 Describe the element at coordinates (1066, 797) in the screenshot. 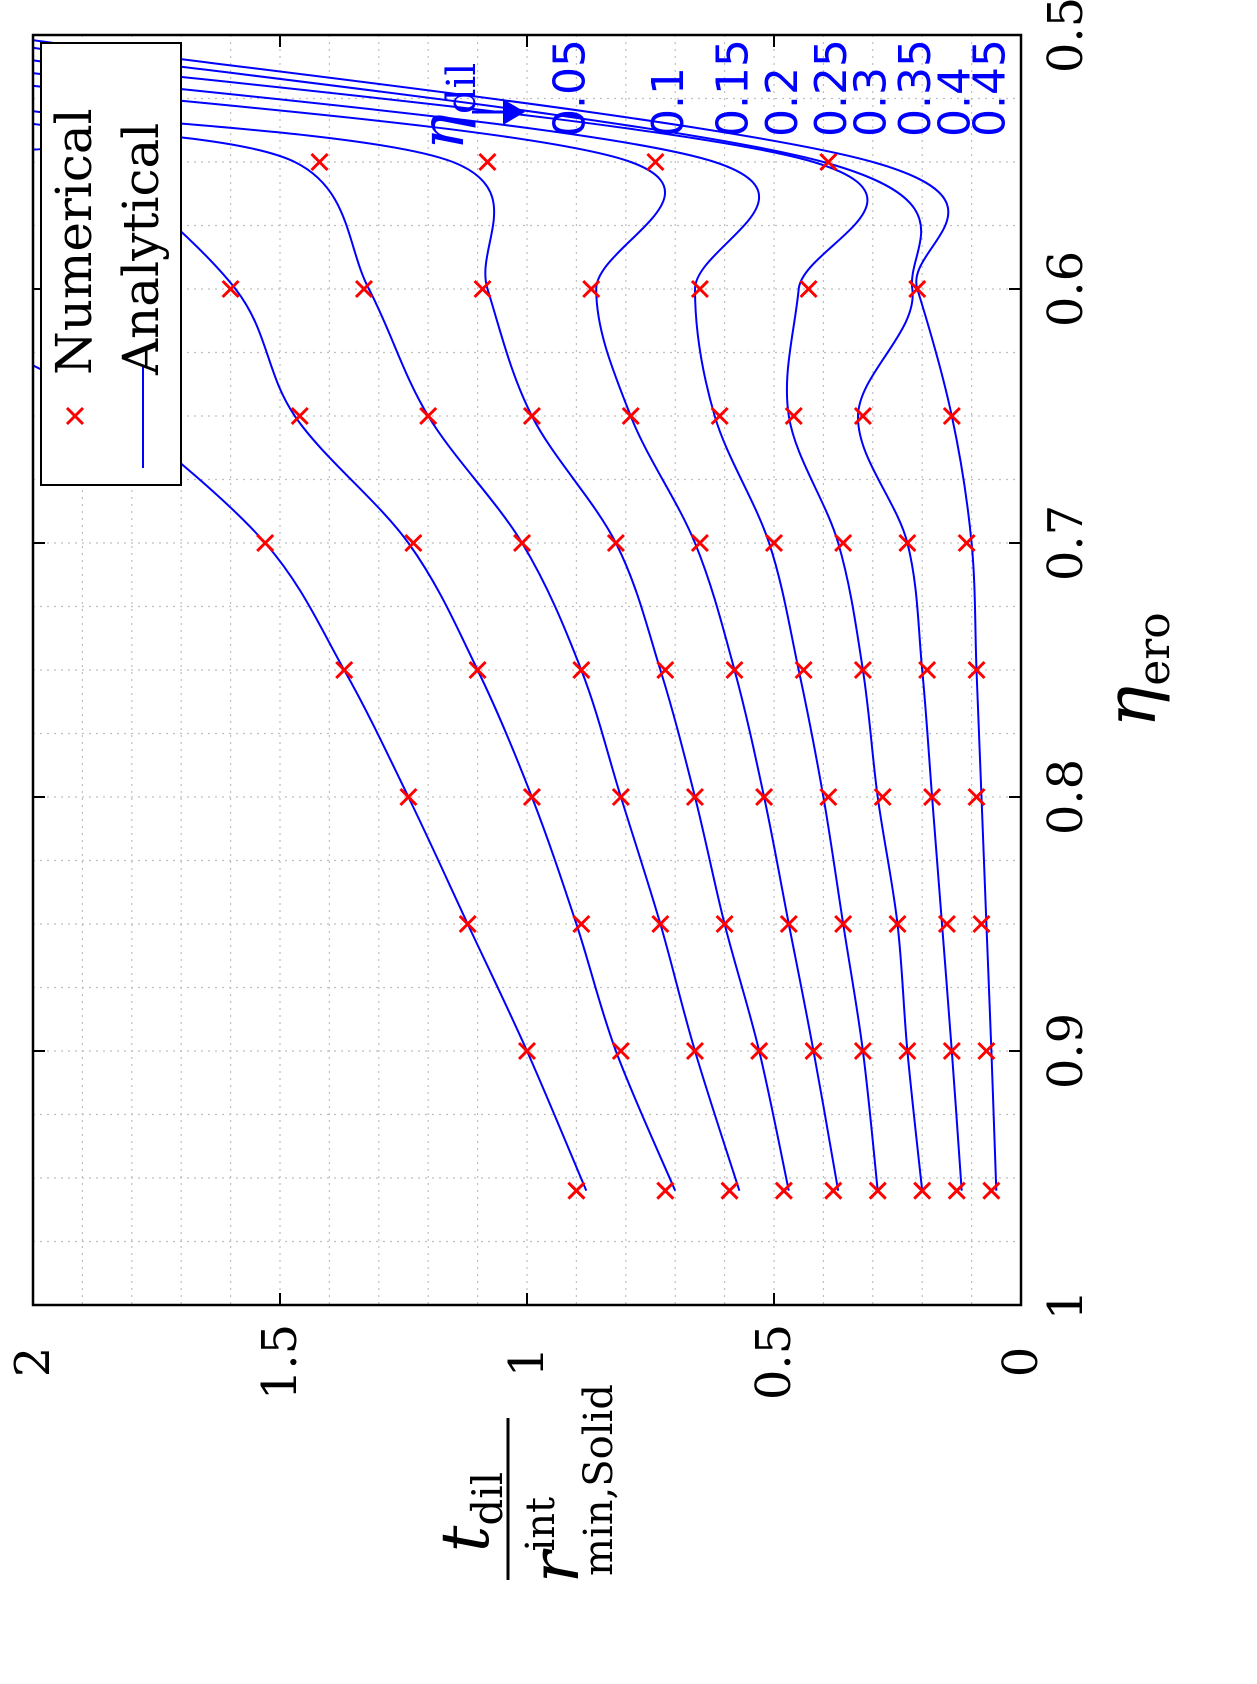

I see `x-tick-label: 0.8` at that location.